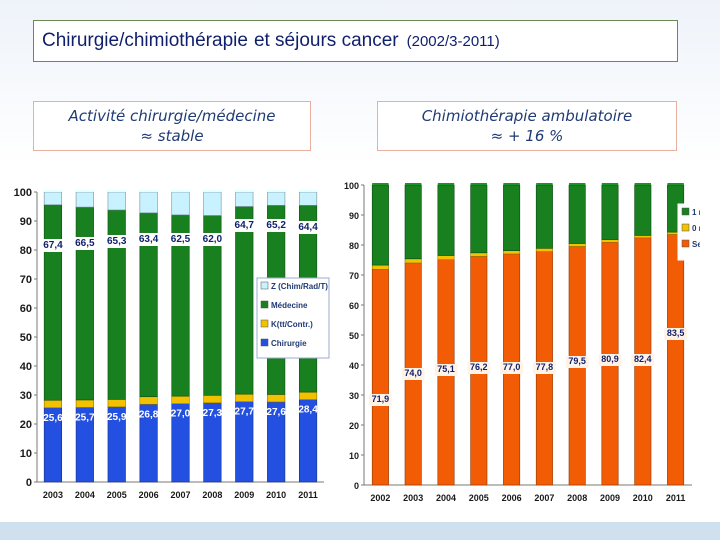 The height and width of the screenshot is (540, 720). What do you see at coordinates (212, 239) in the screenshot?
I see `data-label: 62,0` at bounding box center [212, 239].